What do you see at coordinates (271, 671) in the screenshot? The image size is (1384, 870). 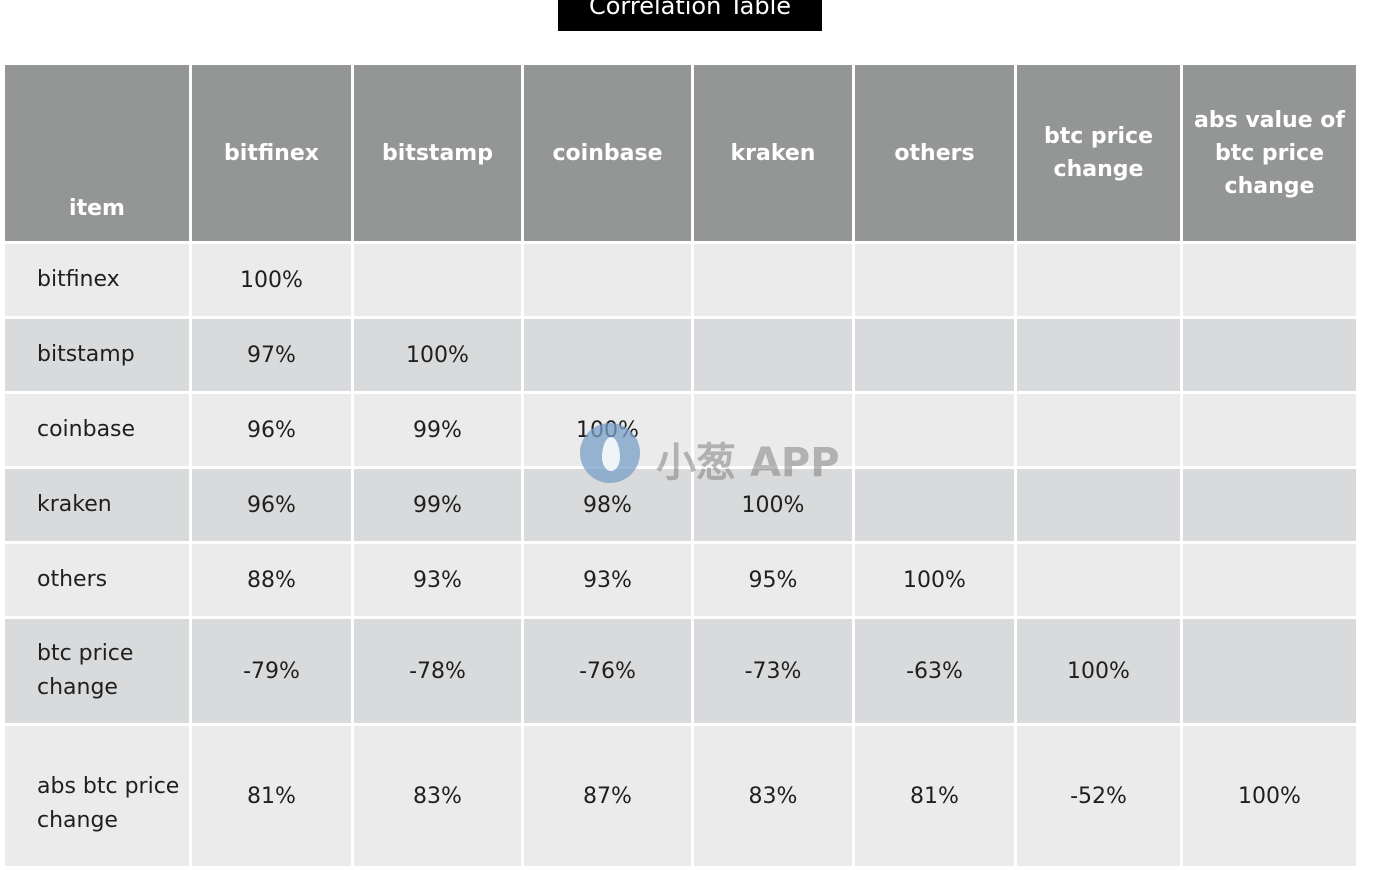 I see `table-cell: -79%` at bounding box center [271, 671].